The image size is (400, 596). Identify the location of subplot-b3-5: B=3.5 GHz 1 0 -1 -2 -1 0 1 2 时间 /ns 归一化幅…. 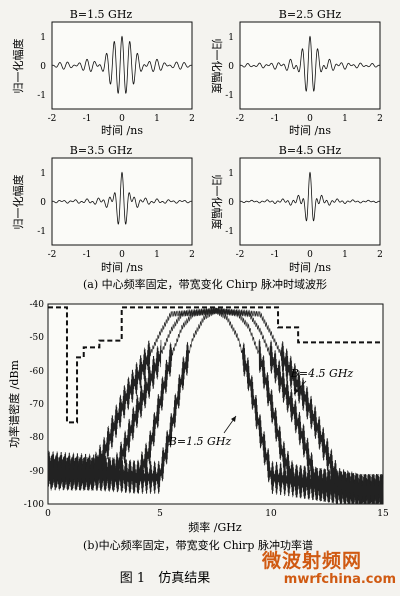
(103, 209).